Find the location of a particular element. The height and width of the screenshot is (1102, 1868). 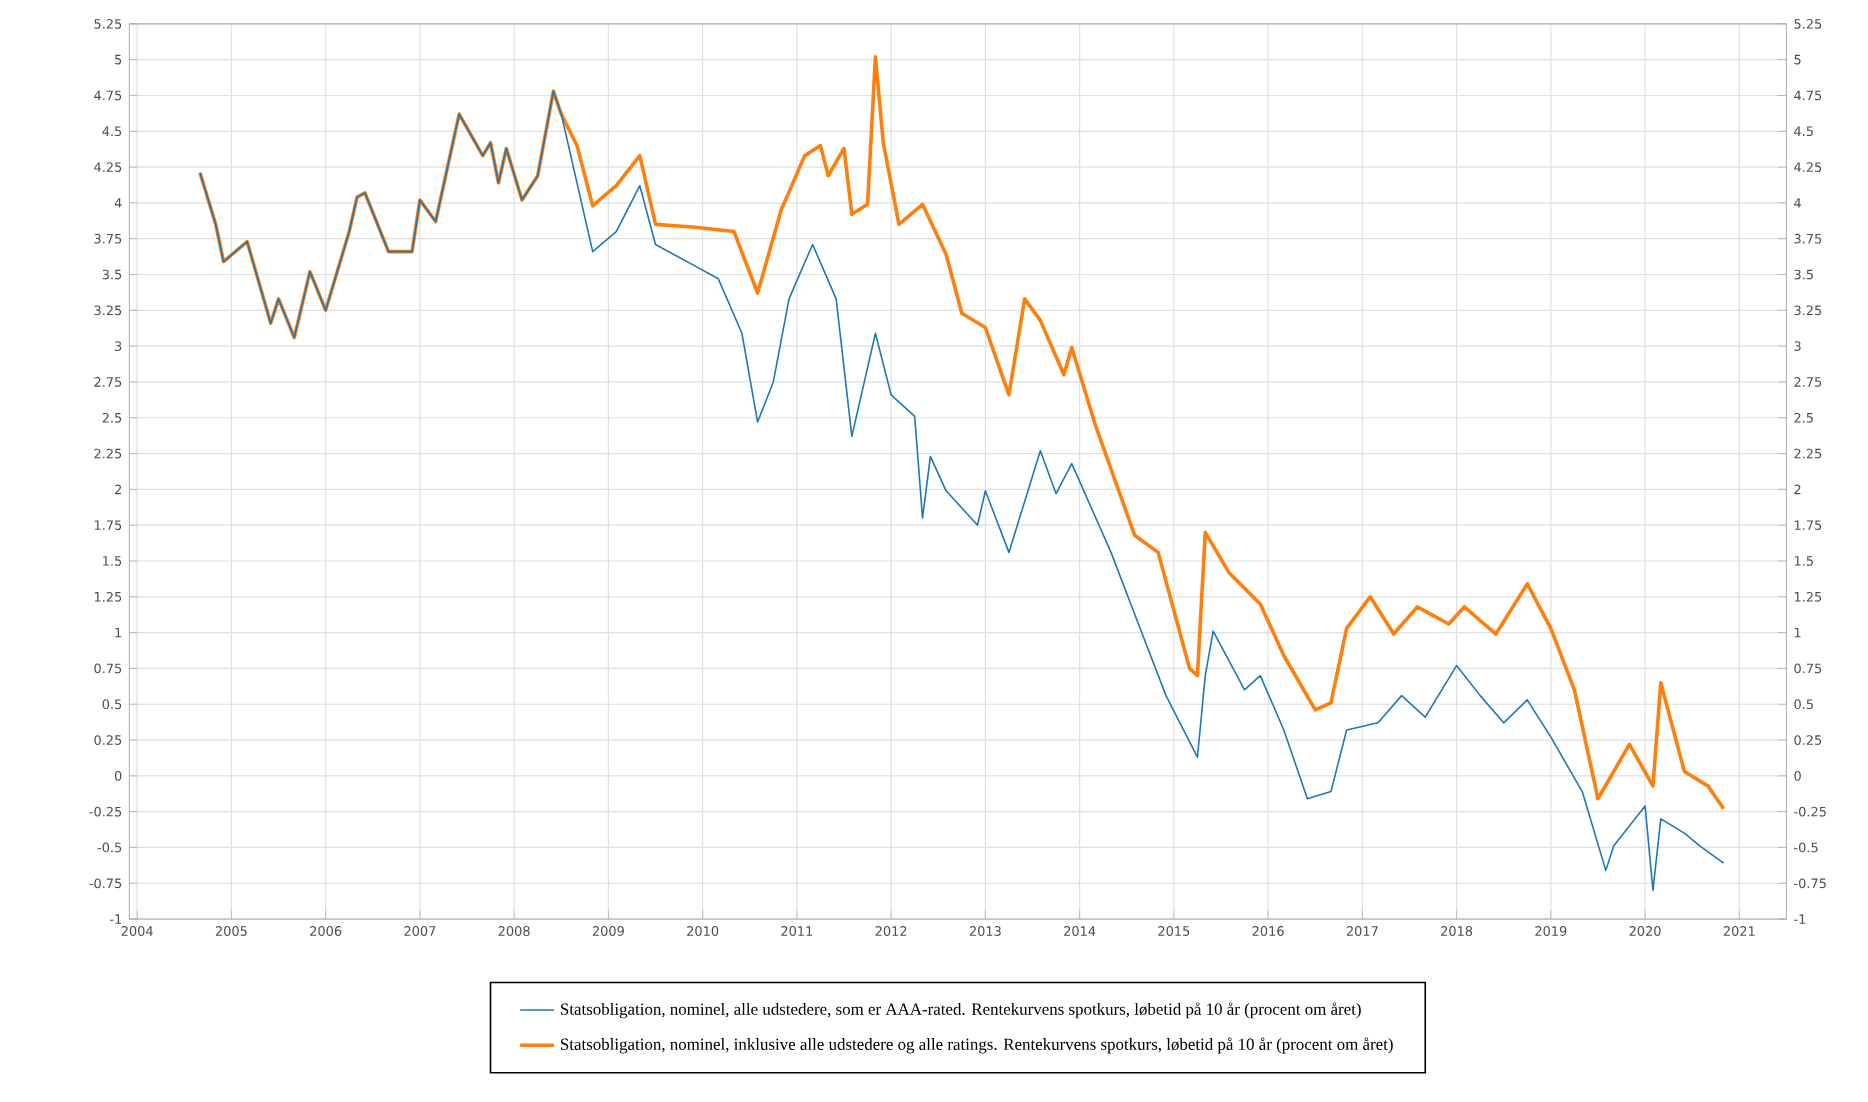

legend-label: Statsobligation, nominel, inklusive alle udstedere og alle ratings. Rentekurvens spotkurs, løbetid på 10 år (procent om året) is located at coordinates (977, 1045).